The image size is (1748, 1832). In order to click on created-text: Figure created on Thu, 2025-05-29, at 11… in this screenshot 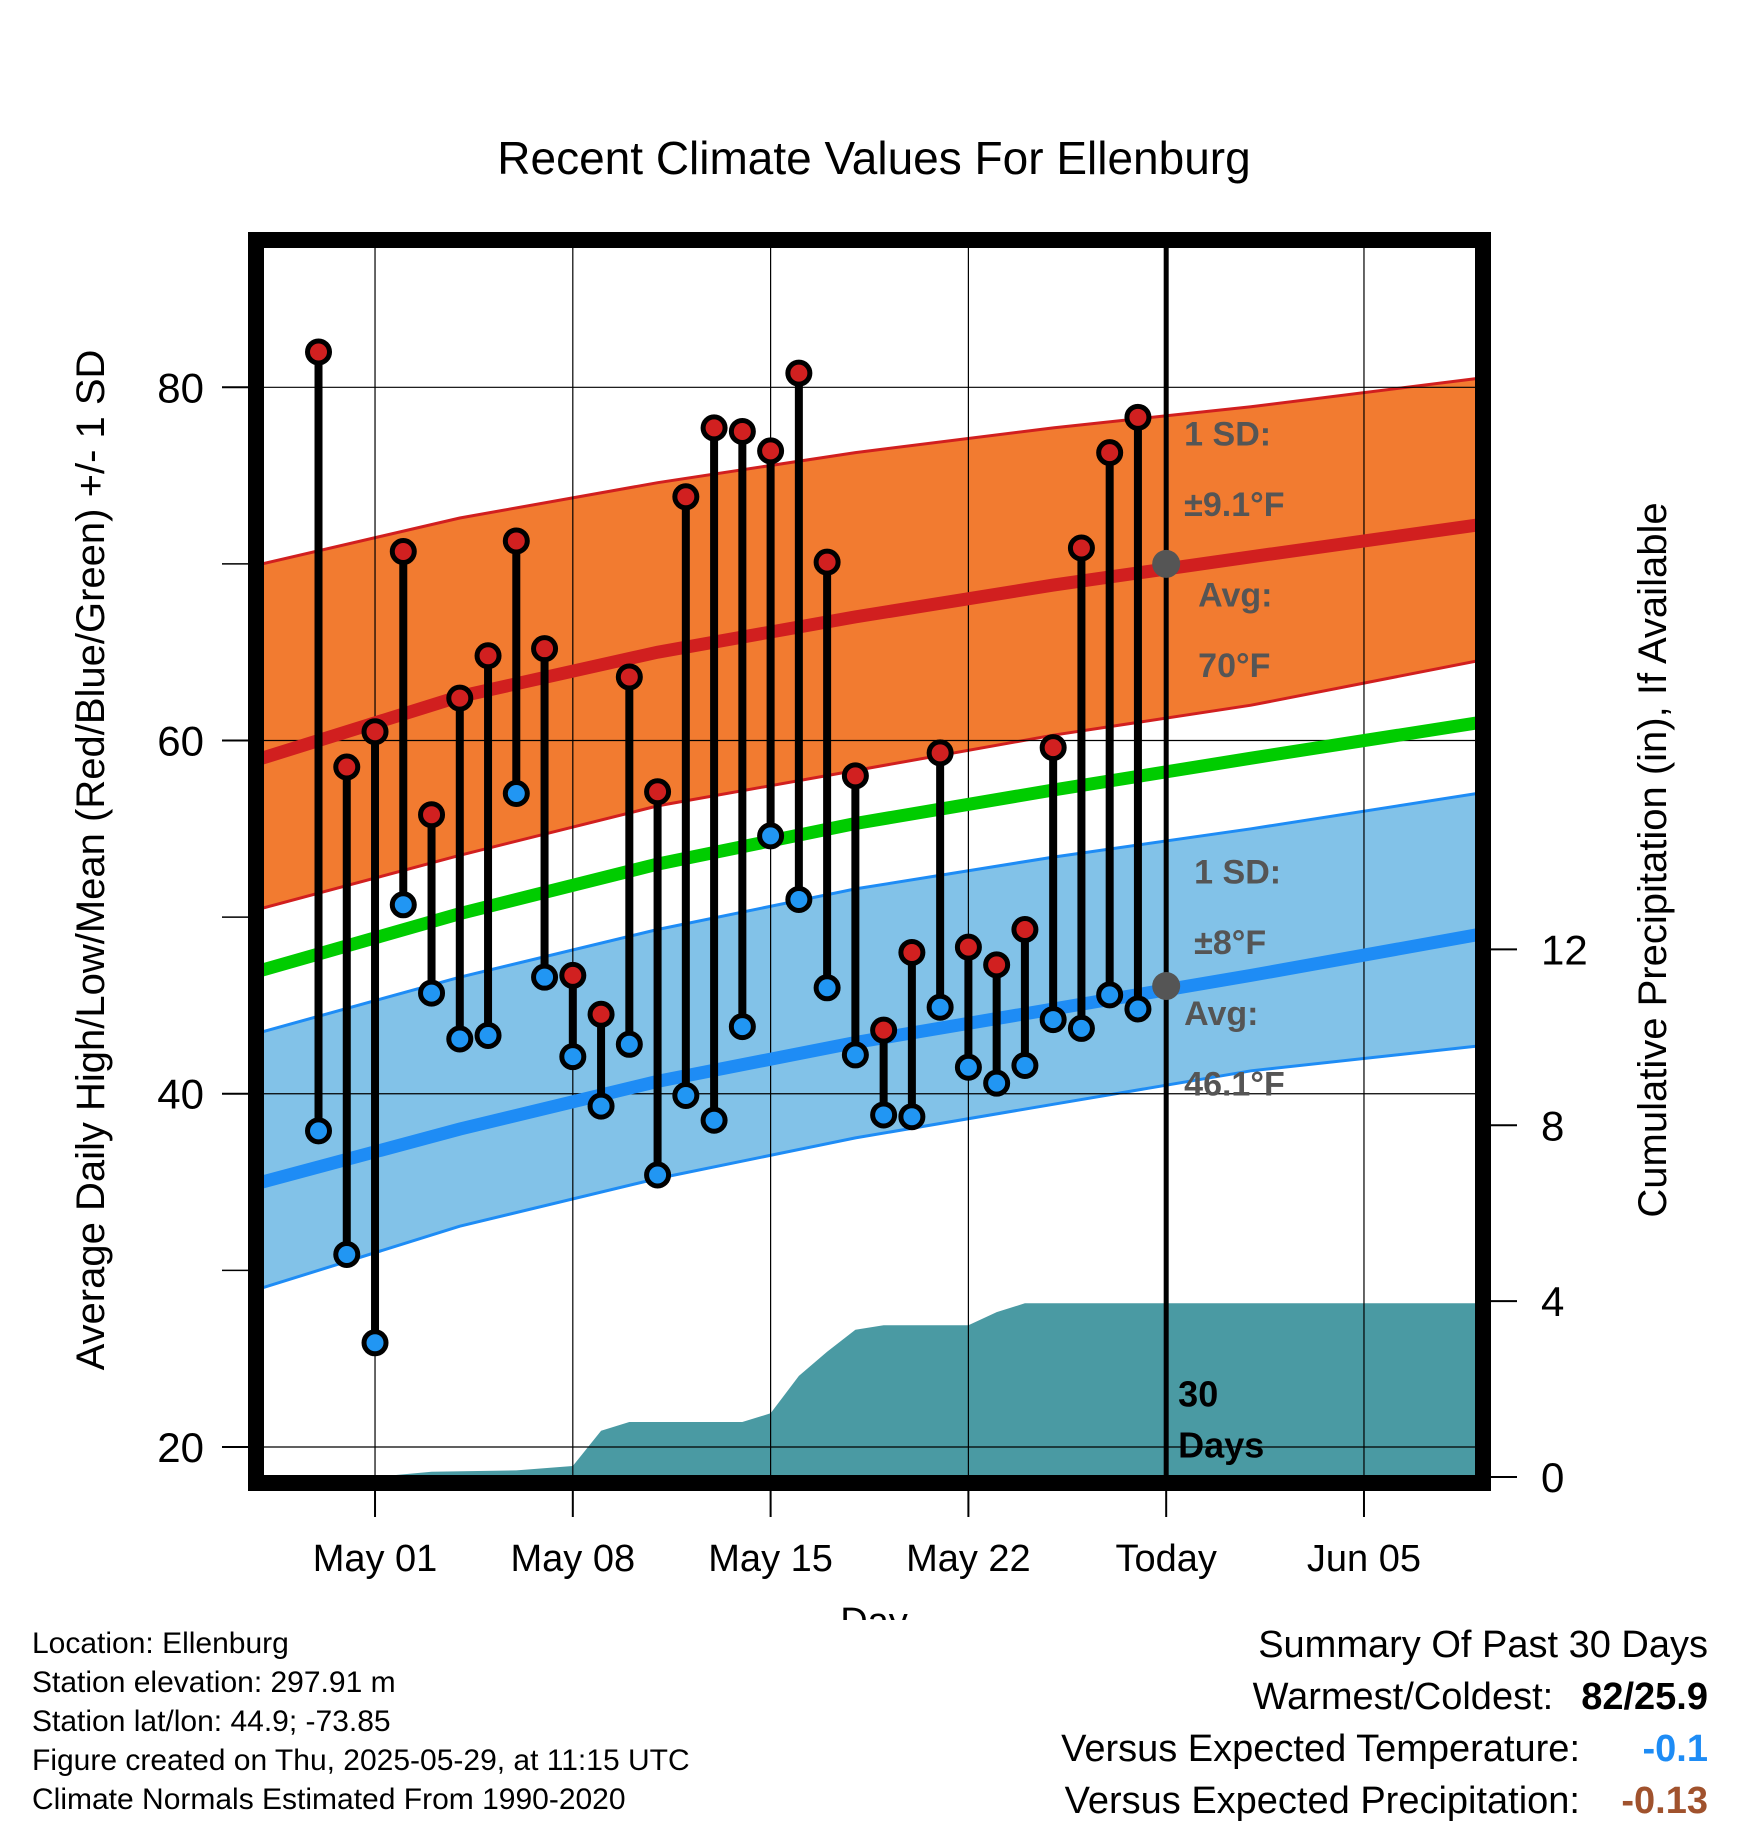, I will do `click(361, 1760)`.